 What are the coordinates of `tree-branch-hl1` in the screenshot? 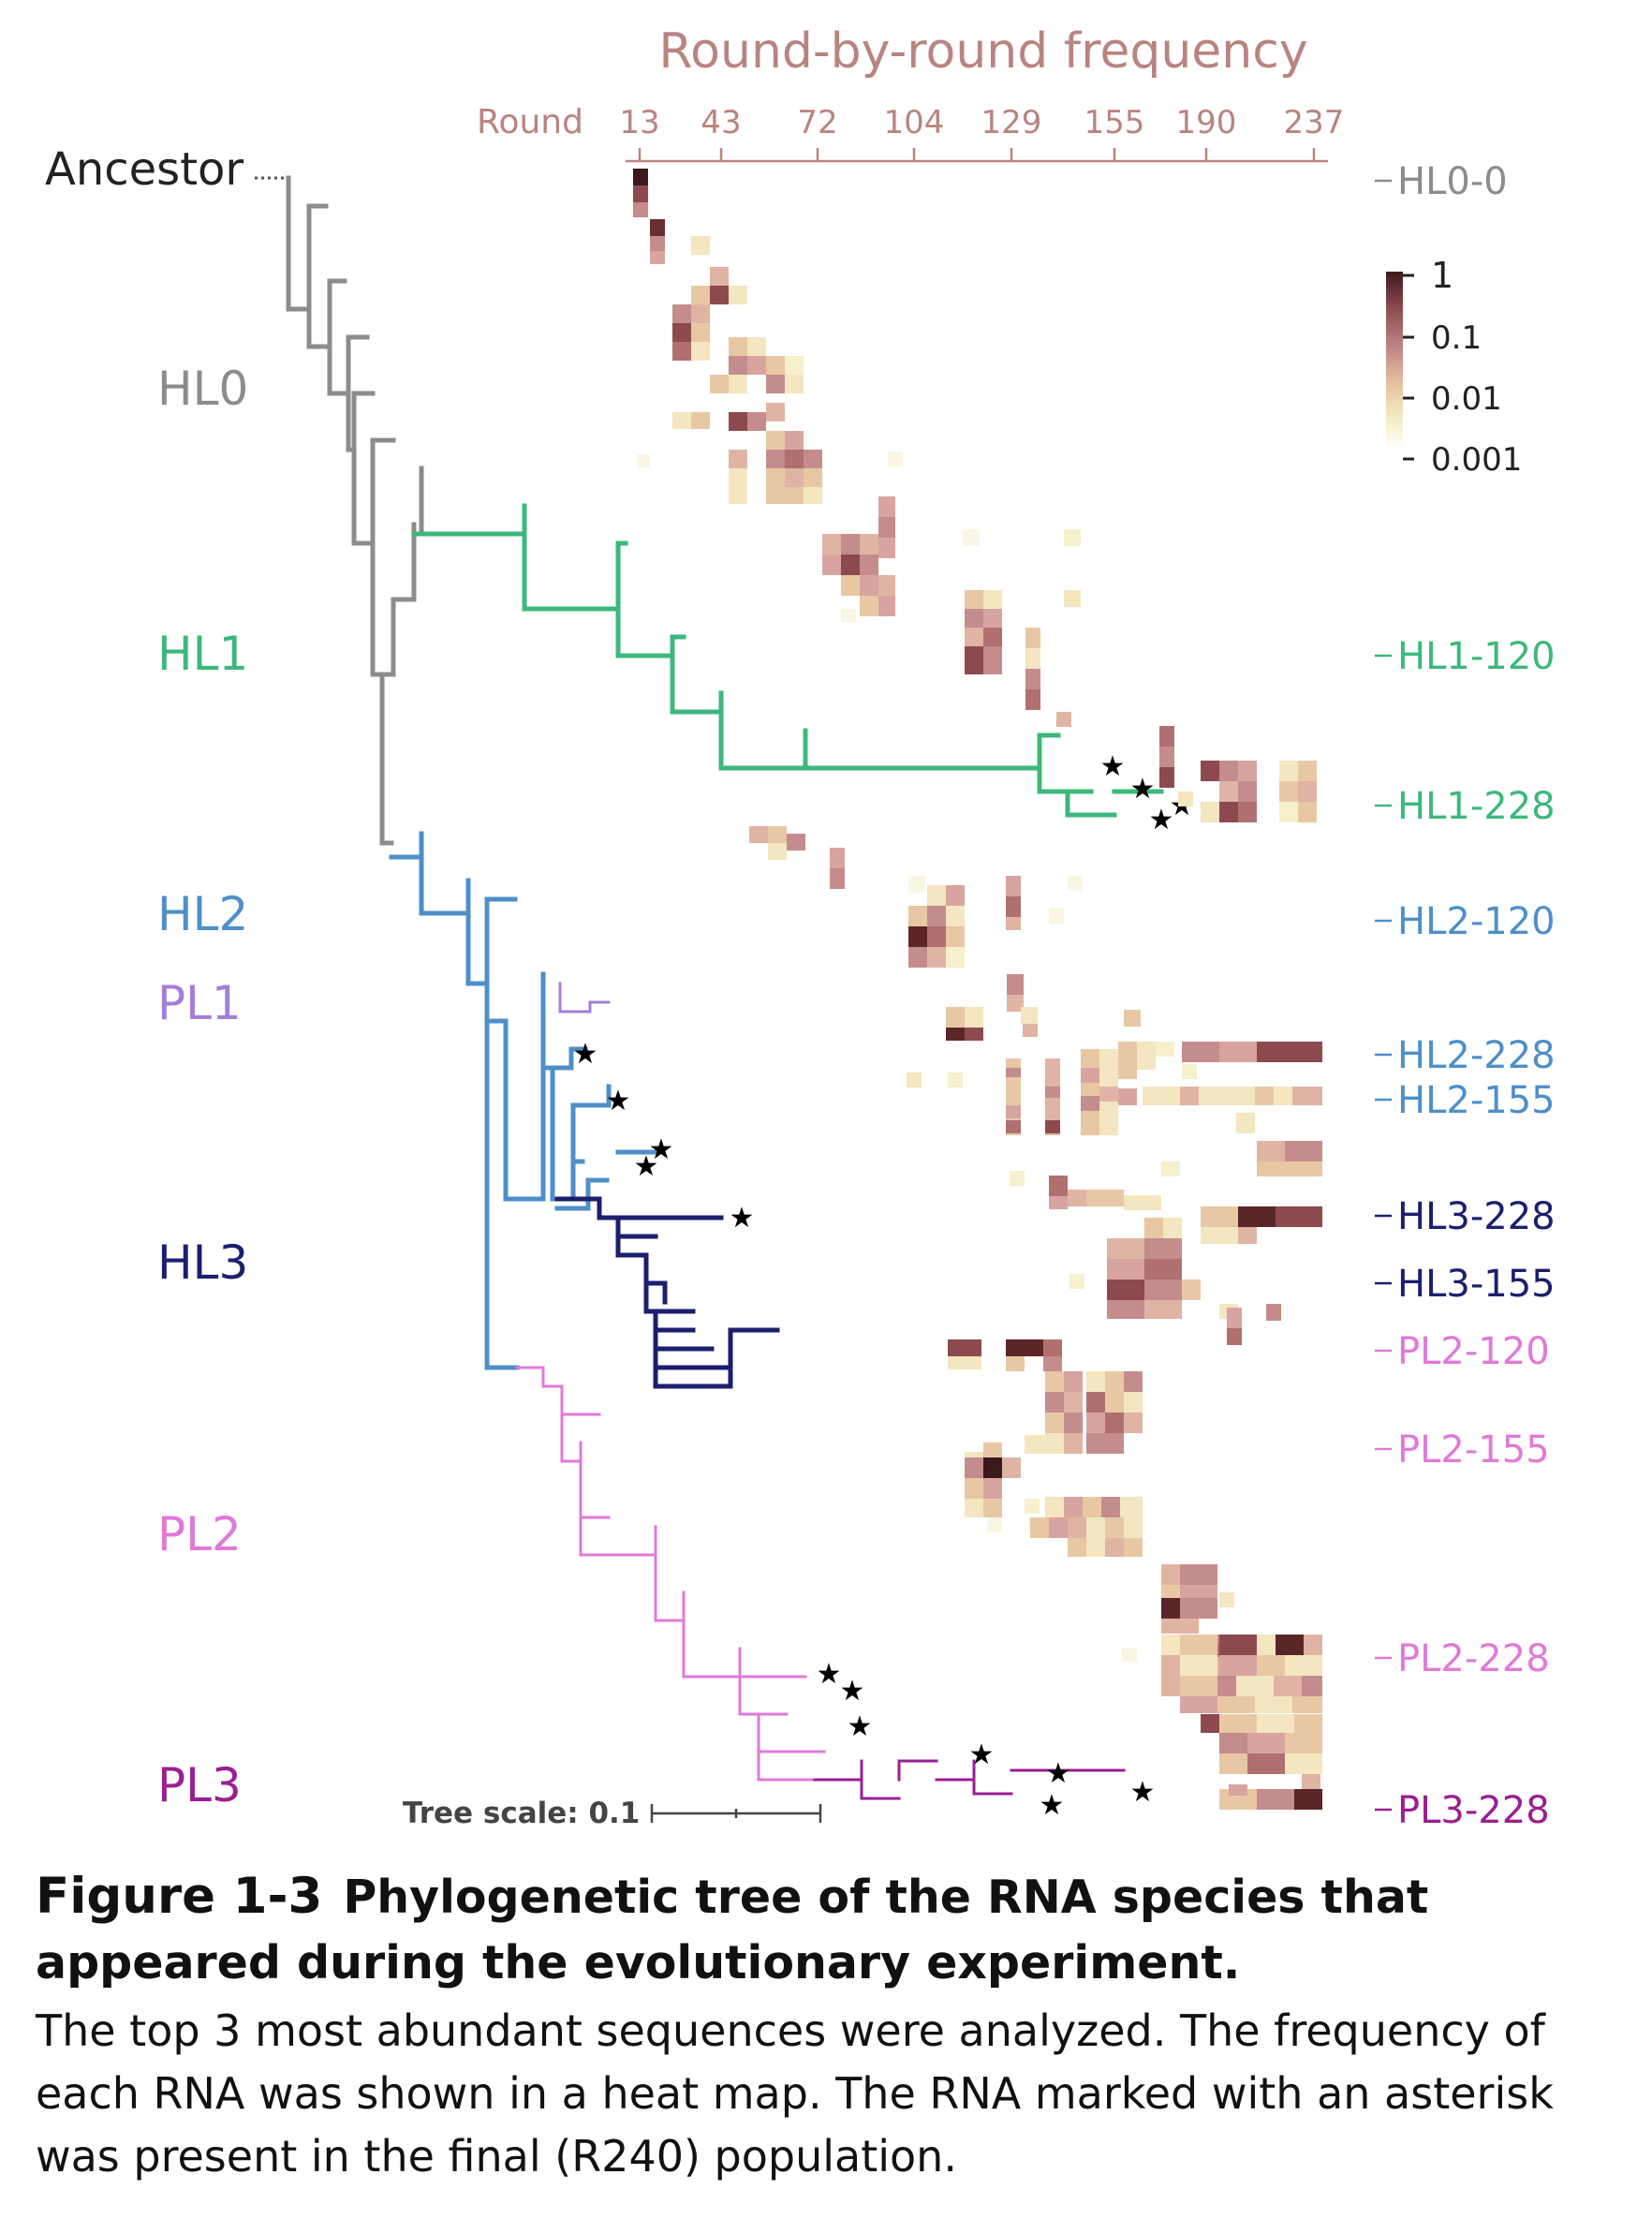 It's located at (787, 660).